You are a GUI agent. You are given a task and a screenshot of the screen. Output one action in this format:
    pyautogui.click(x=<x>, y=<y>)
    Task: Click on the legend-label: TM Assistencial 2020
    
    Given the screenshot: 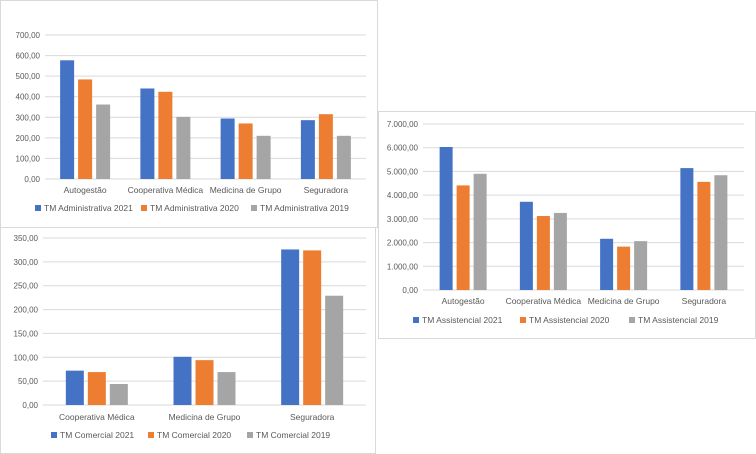 What is the action you would take?
    pyautogui.click(x=569, y=320)
    